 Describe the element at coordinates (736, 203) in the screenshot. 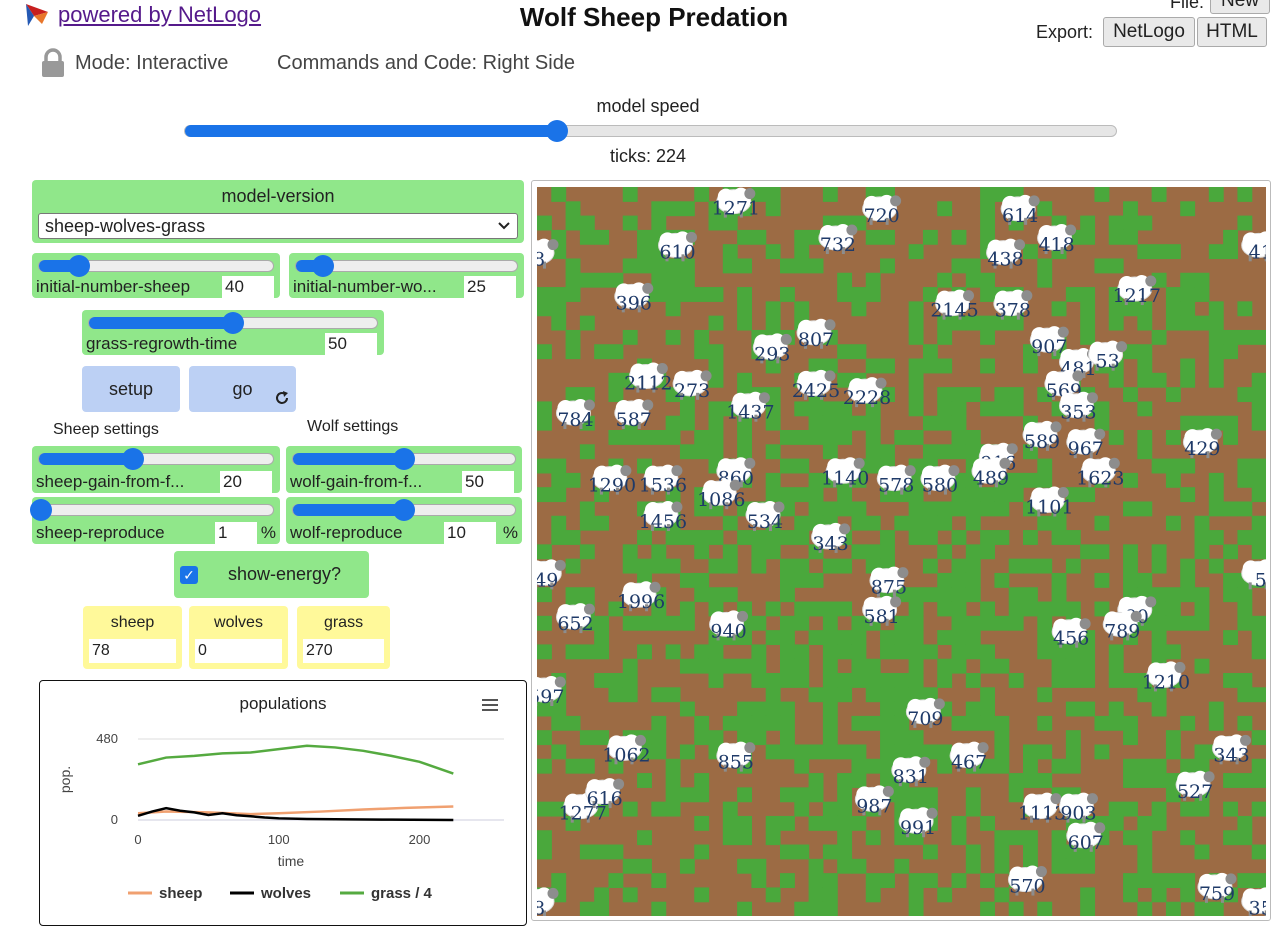

I see `sheep-agent: 1271` at that location.